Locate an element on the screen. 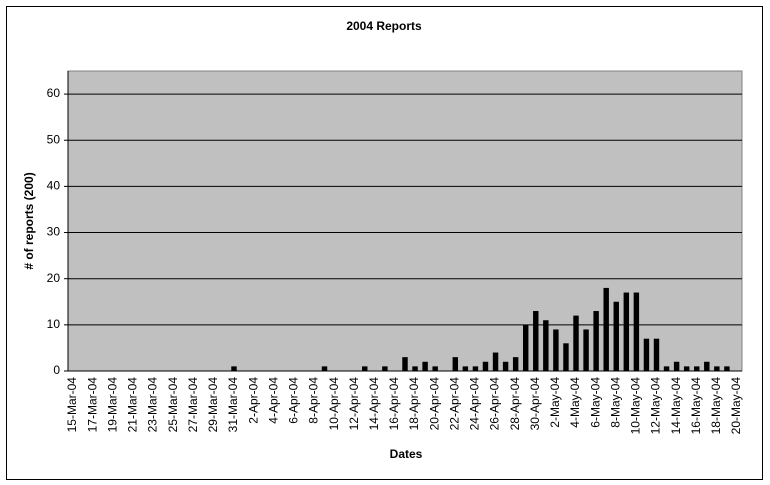  x-tick-label: 26-Apr-04 is located at coordinates (495, 404).